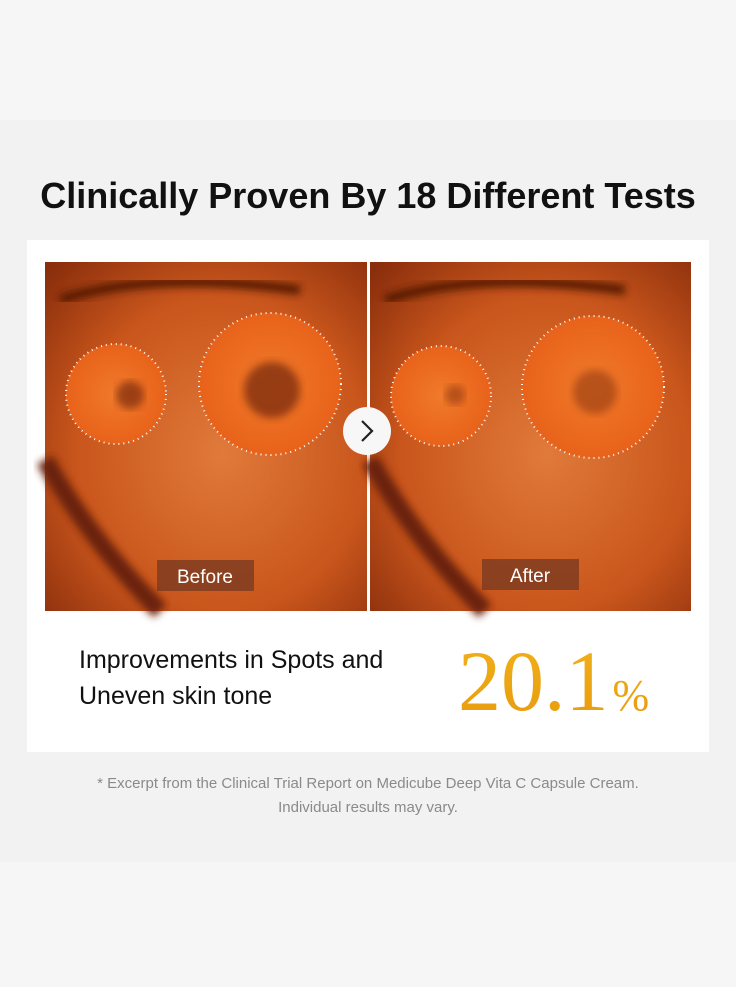 Image resolution: width=736 pixels, height=987 pixels. Describe the element at coordinates (175, 696) in the screenshot. I see `result-line: Uneven skin tone` at that location.